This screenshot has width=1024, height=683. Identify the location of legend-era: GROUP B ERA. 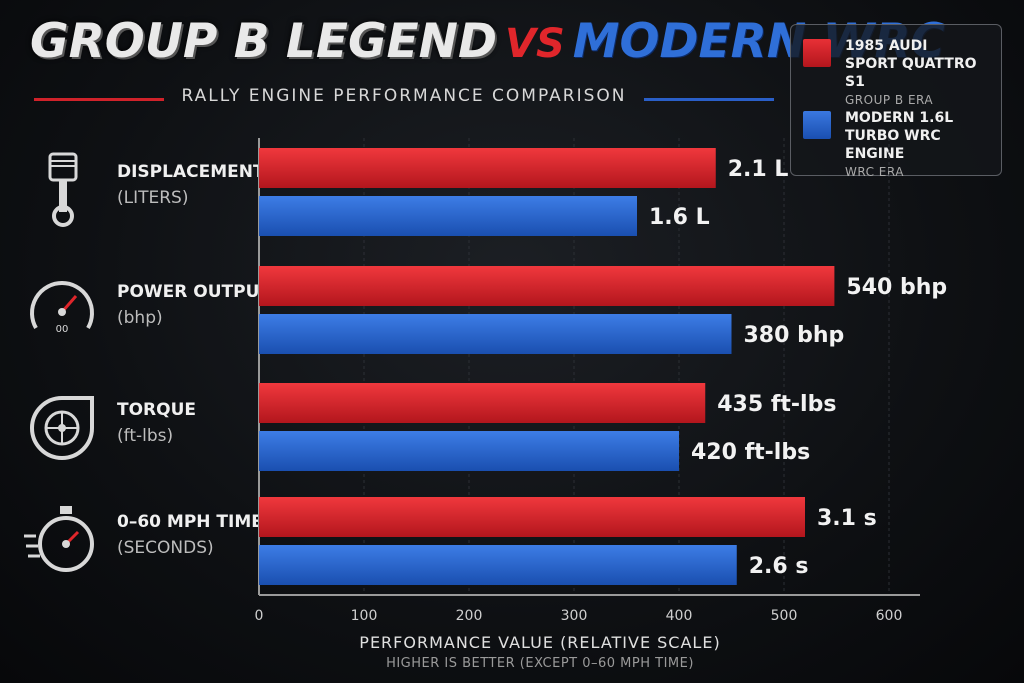
(889, 100).